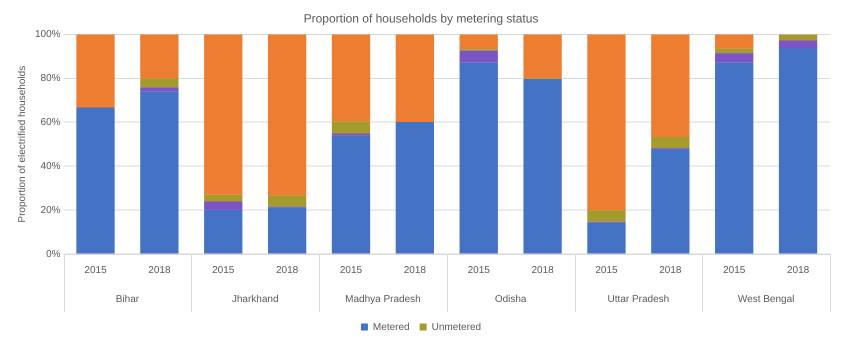  Describe the element at coordinates (391, 327) in the screenshot. I see `legend-label: Metered` at that location.